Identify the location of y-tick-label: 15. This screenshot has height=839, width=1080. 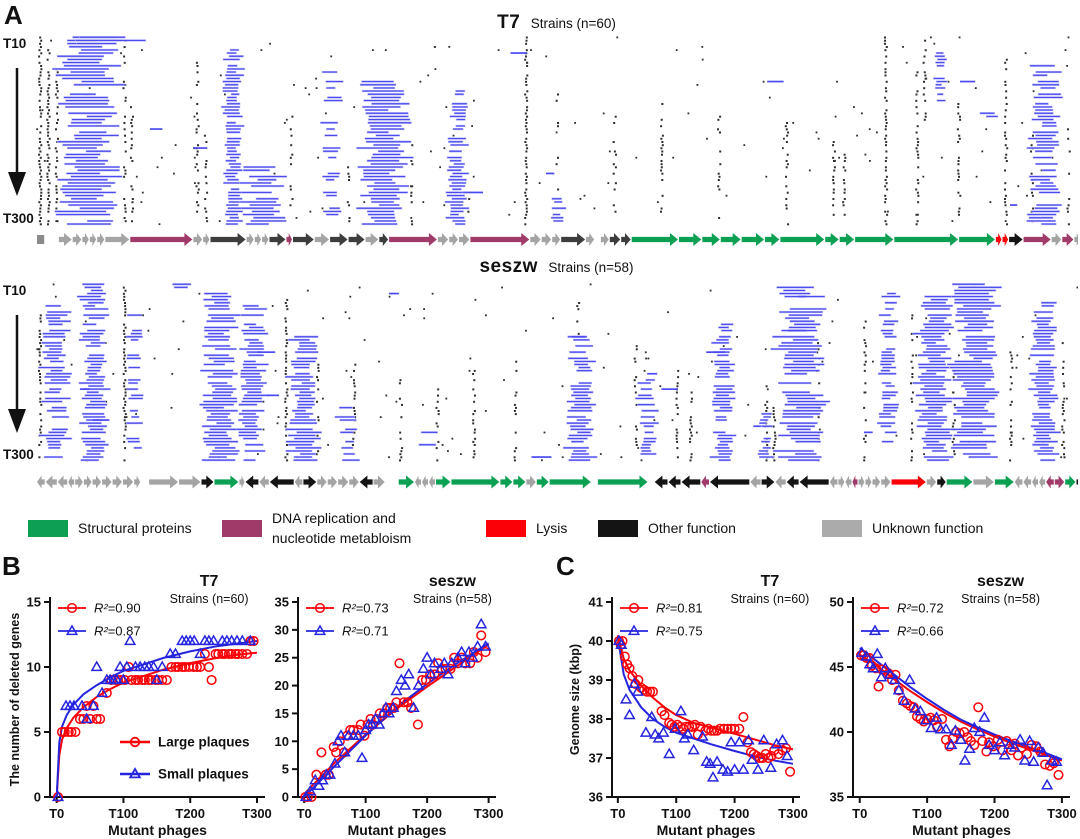
(282, 713).